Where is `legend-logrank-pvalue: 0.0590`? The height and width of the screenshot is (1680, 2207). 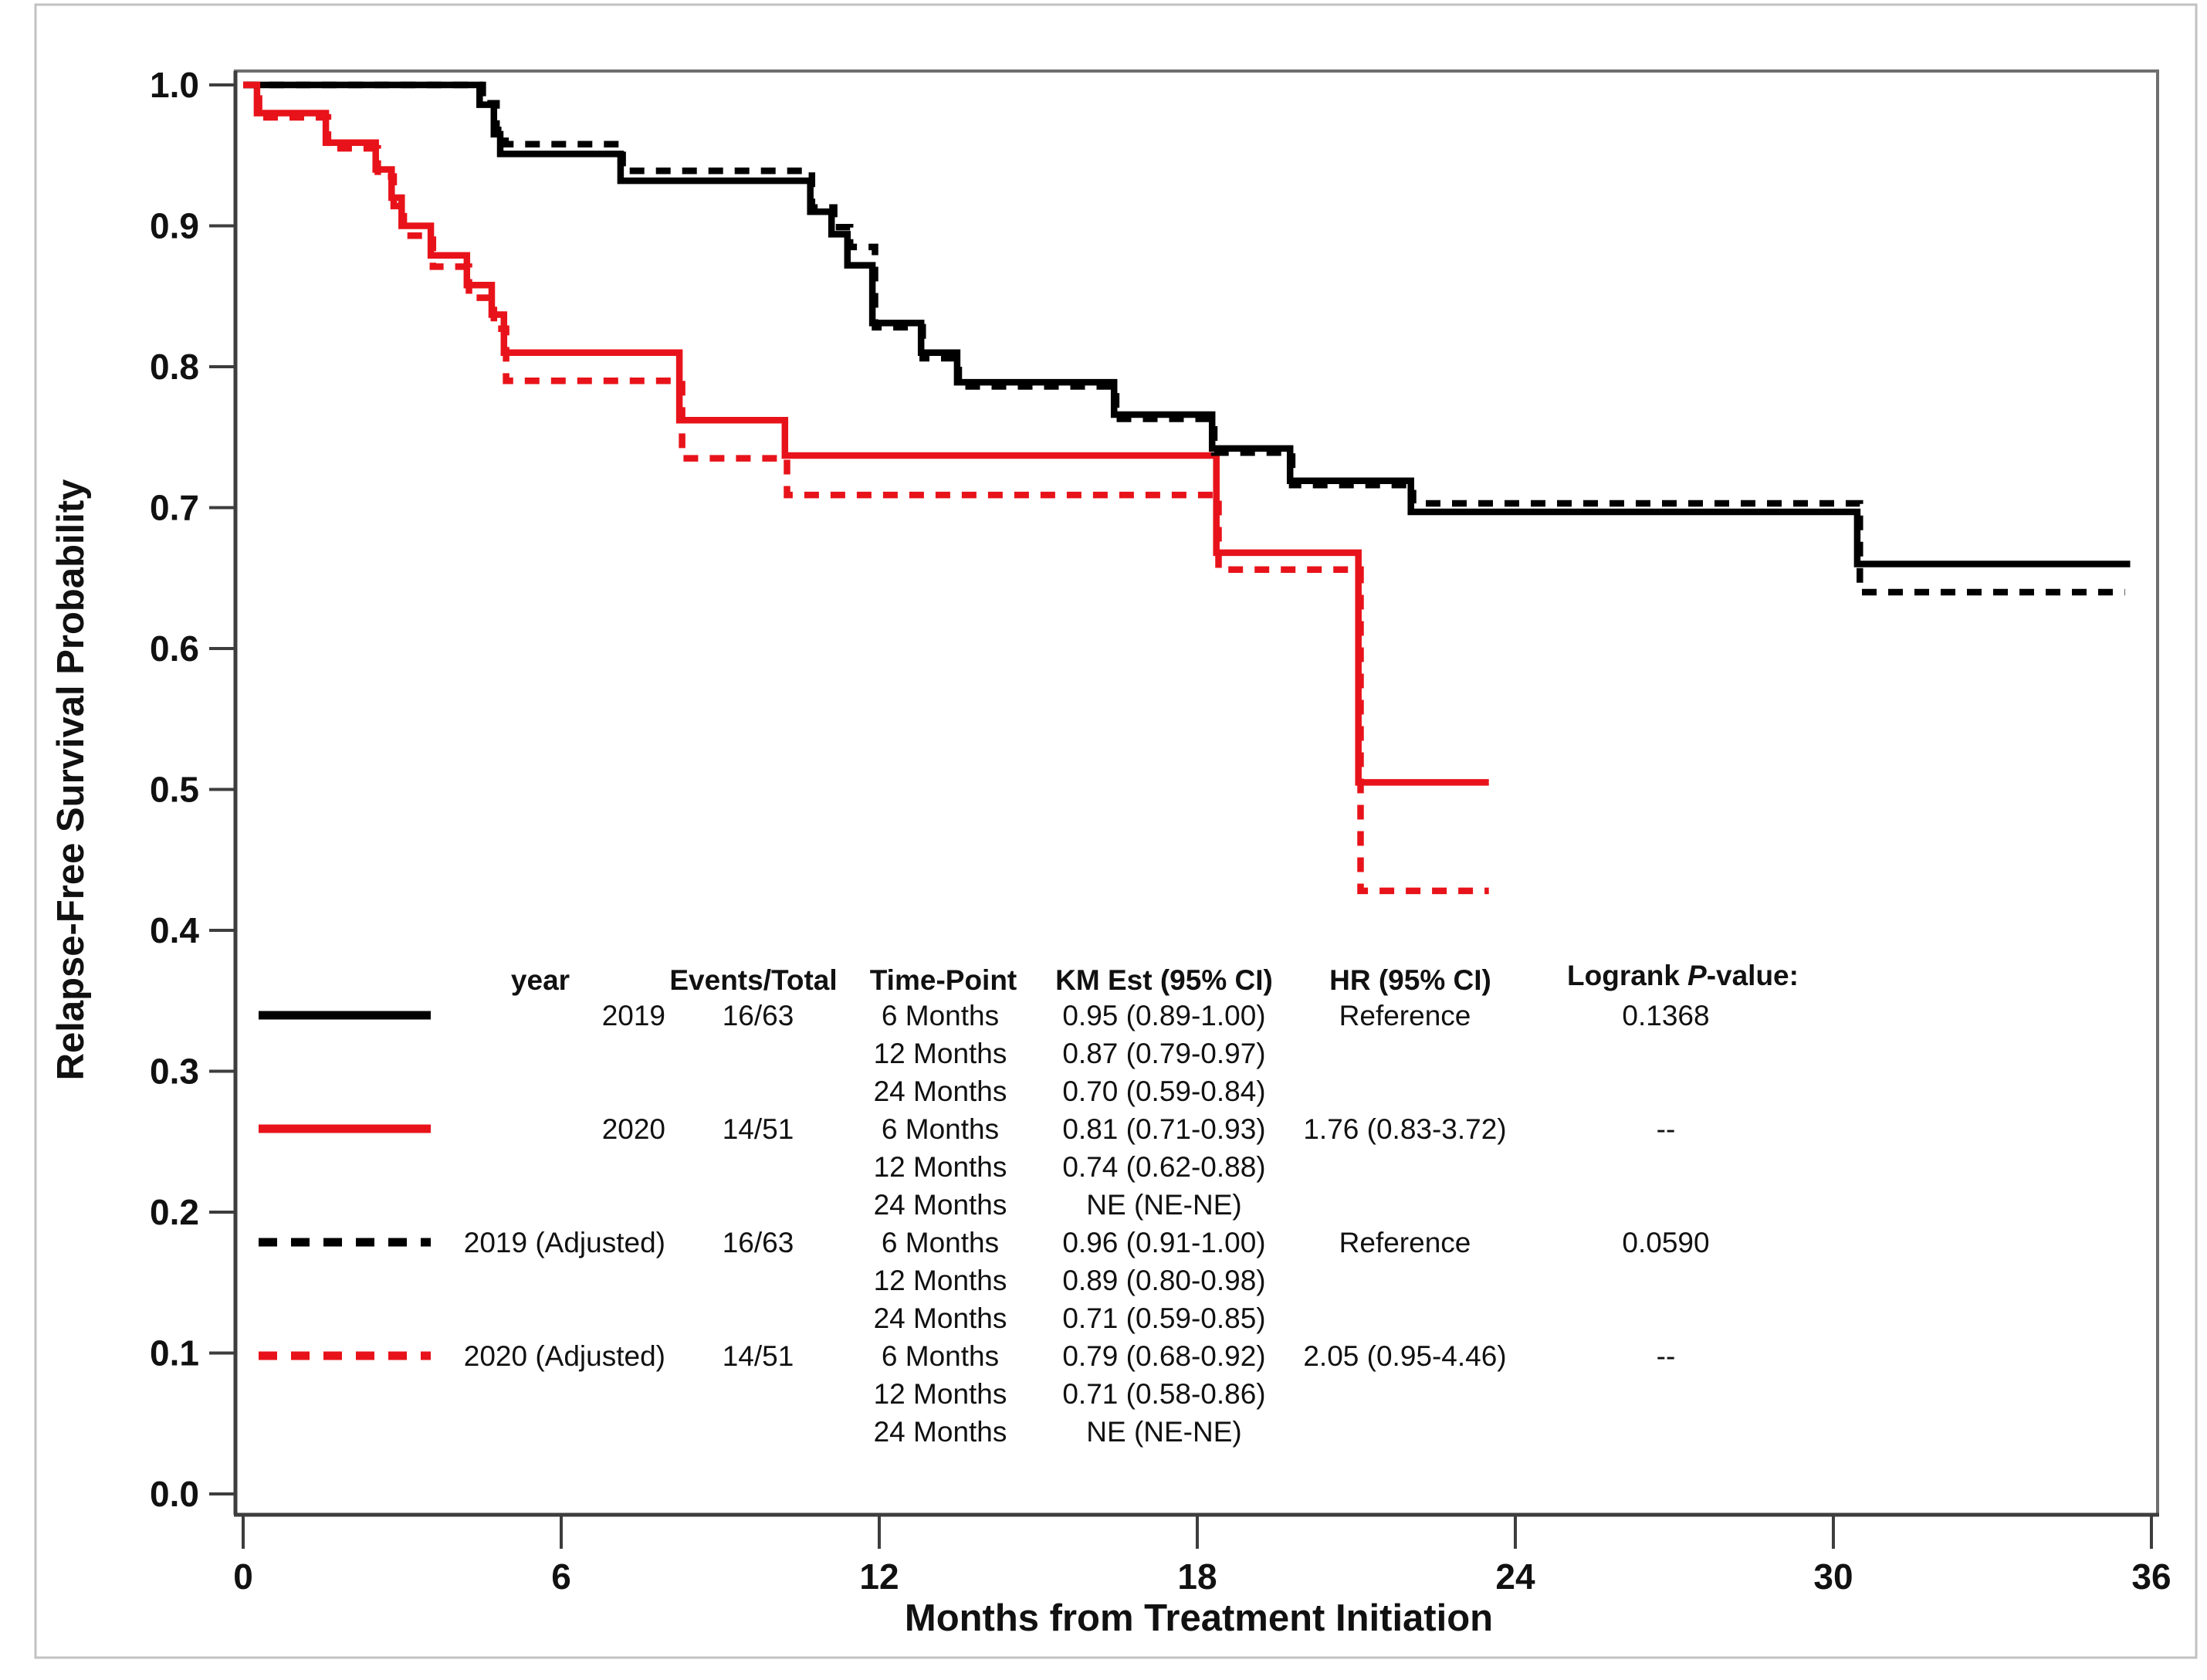 legend-logrank-pvalue: 0.0590 is located at coordinates (1665, 1243).